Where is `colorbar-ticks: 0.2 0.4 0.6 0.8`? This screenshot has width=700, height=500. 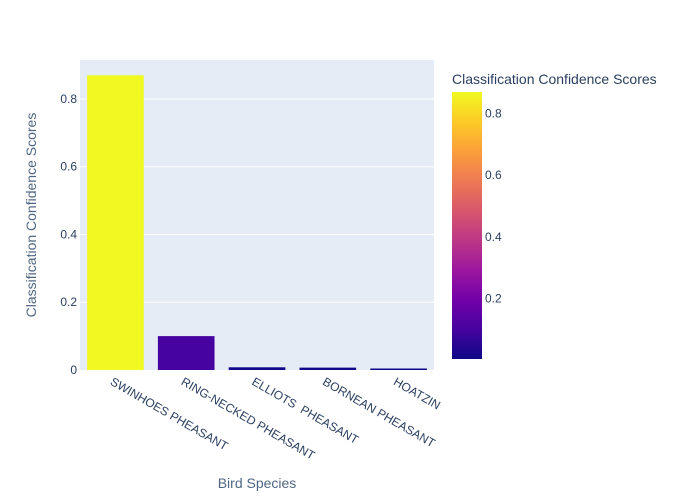 colorbar-ticks: 0.2 0.4 0.6 0.8 is located at coordinates (493, 206).